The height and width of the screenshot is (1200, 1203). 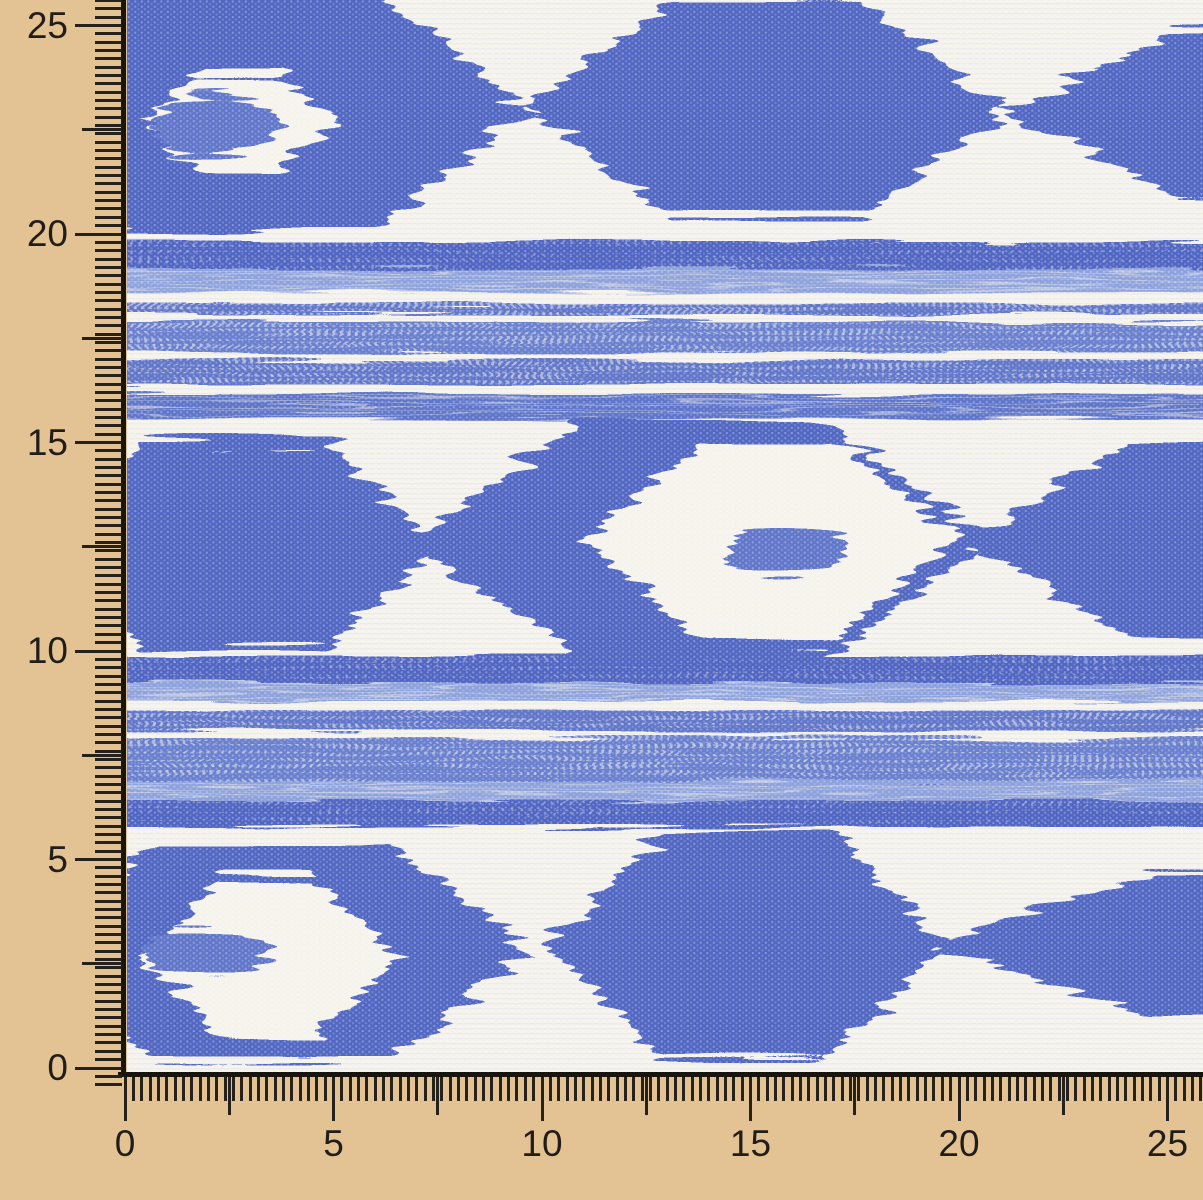 What do you see at coordinates (125, 1099) in the screenshot?
I see `ruler-bottom-major-tick` at bounding box center [125, 1099].